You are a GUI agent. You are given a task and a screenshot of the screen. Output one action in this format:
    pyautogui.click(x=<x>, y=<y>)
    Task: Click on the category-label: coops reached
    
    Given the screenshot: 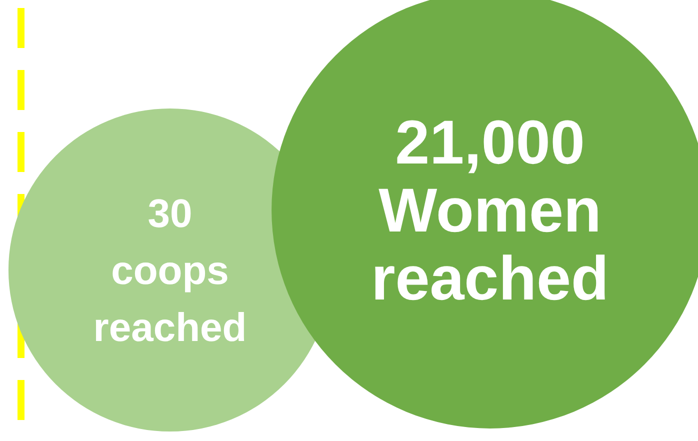 What is the action you would take?
    pyautogui.click(x=170, y=299)
    